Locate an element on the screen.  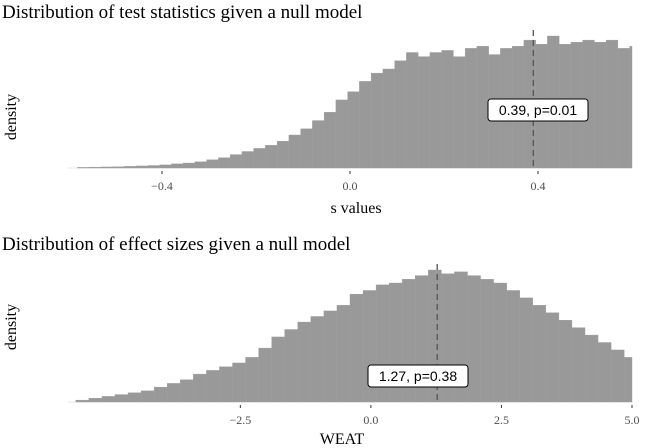
annotation-label: 1.27, p=0.38 is located at coordinates (418, 376).